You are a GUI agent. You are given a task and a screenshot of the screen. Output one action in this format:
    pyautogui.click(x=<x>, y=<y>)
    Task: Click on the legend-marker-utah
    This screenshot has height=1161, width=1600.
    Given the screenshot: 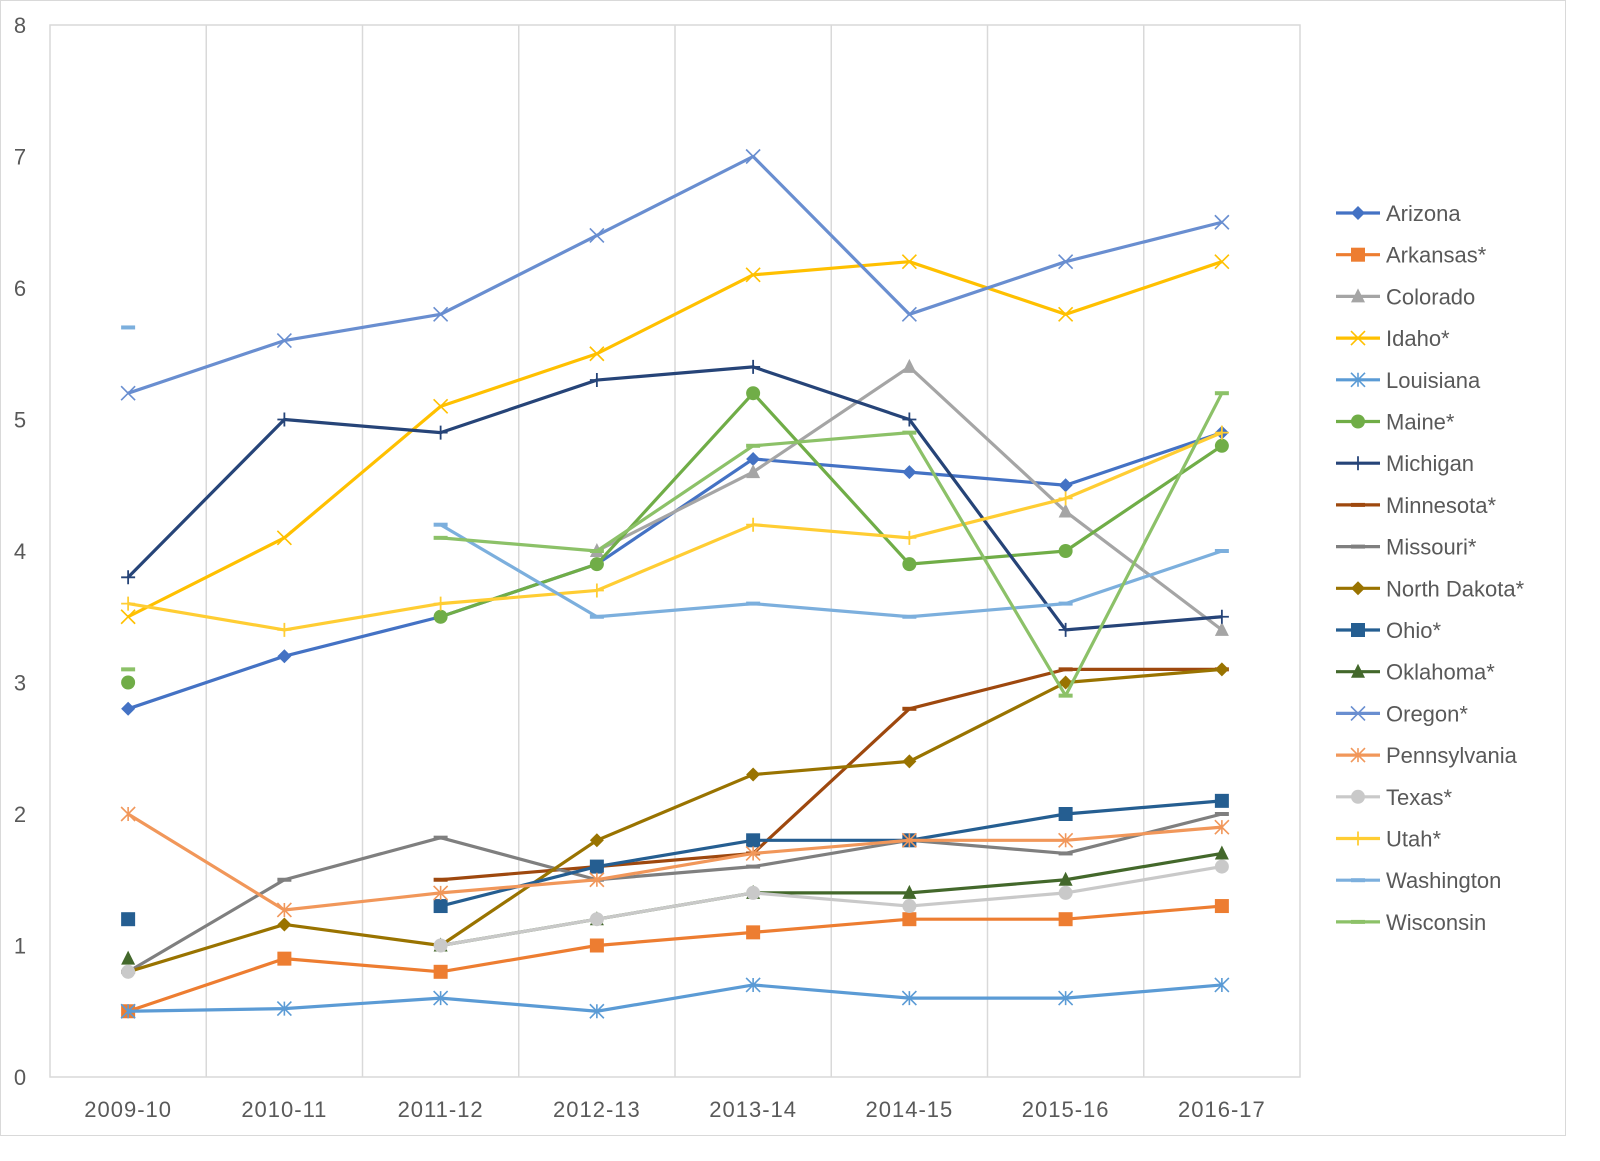 What is the action you would take?
    pyautogui.click(x=1358, y=838)
    